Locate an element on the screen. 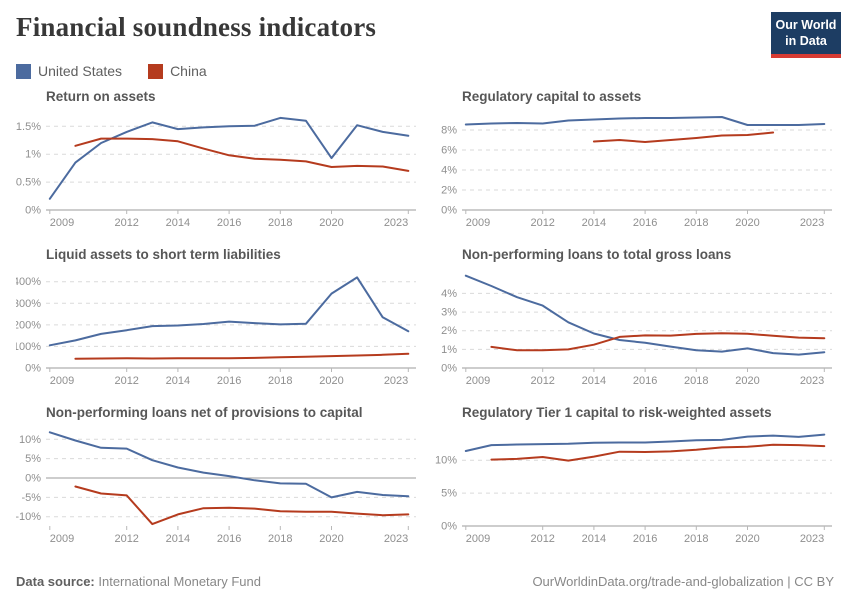 The height and width of the screenshot is (600, 850). legend-label-united-states: United States is located at coordinates (80, 71).